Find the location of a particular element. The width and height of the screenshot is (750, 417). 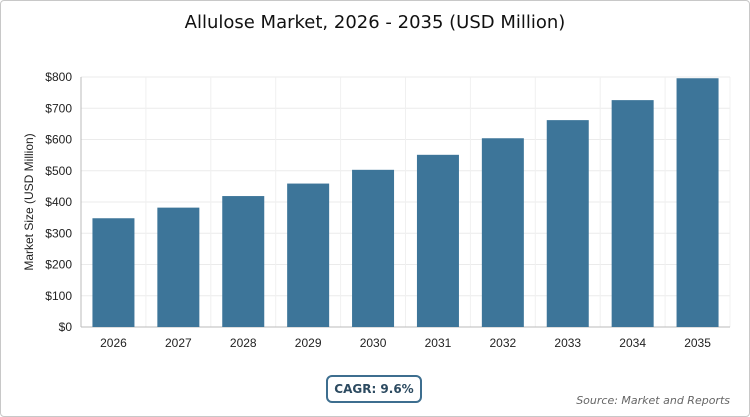

y-tick-label: $500 is located at coordinates (58, 171).